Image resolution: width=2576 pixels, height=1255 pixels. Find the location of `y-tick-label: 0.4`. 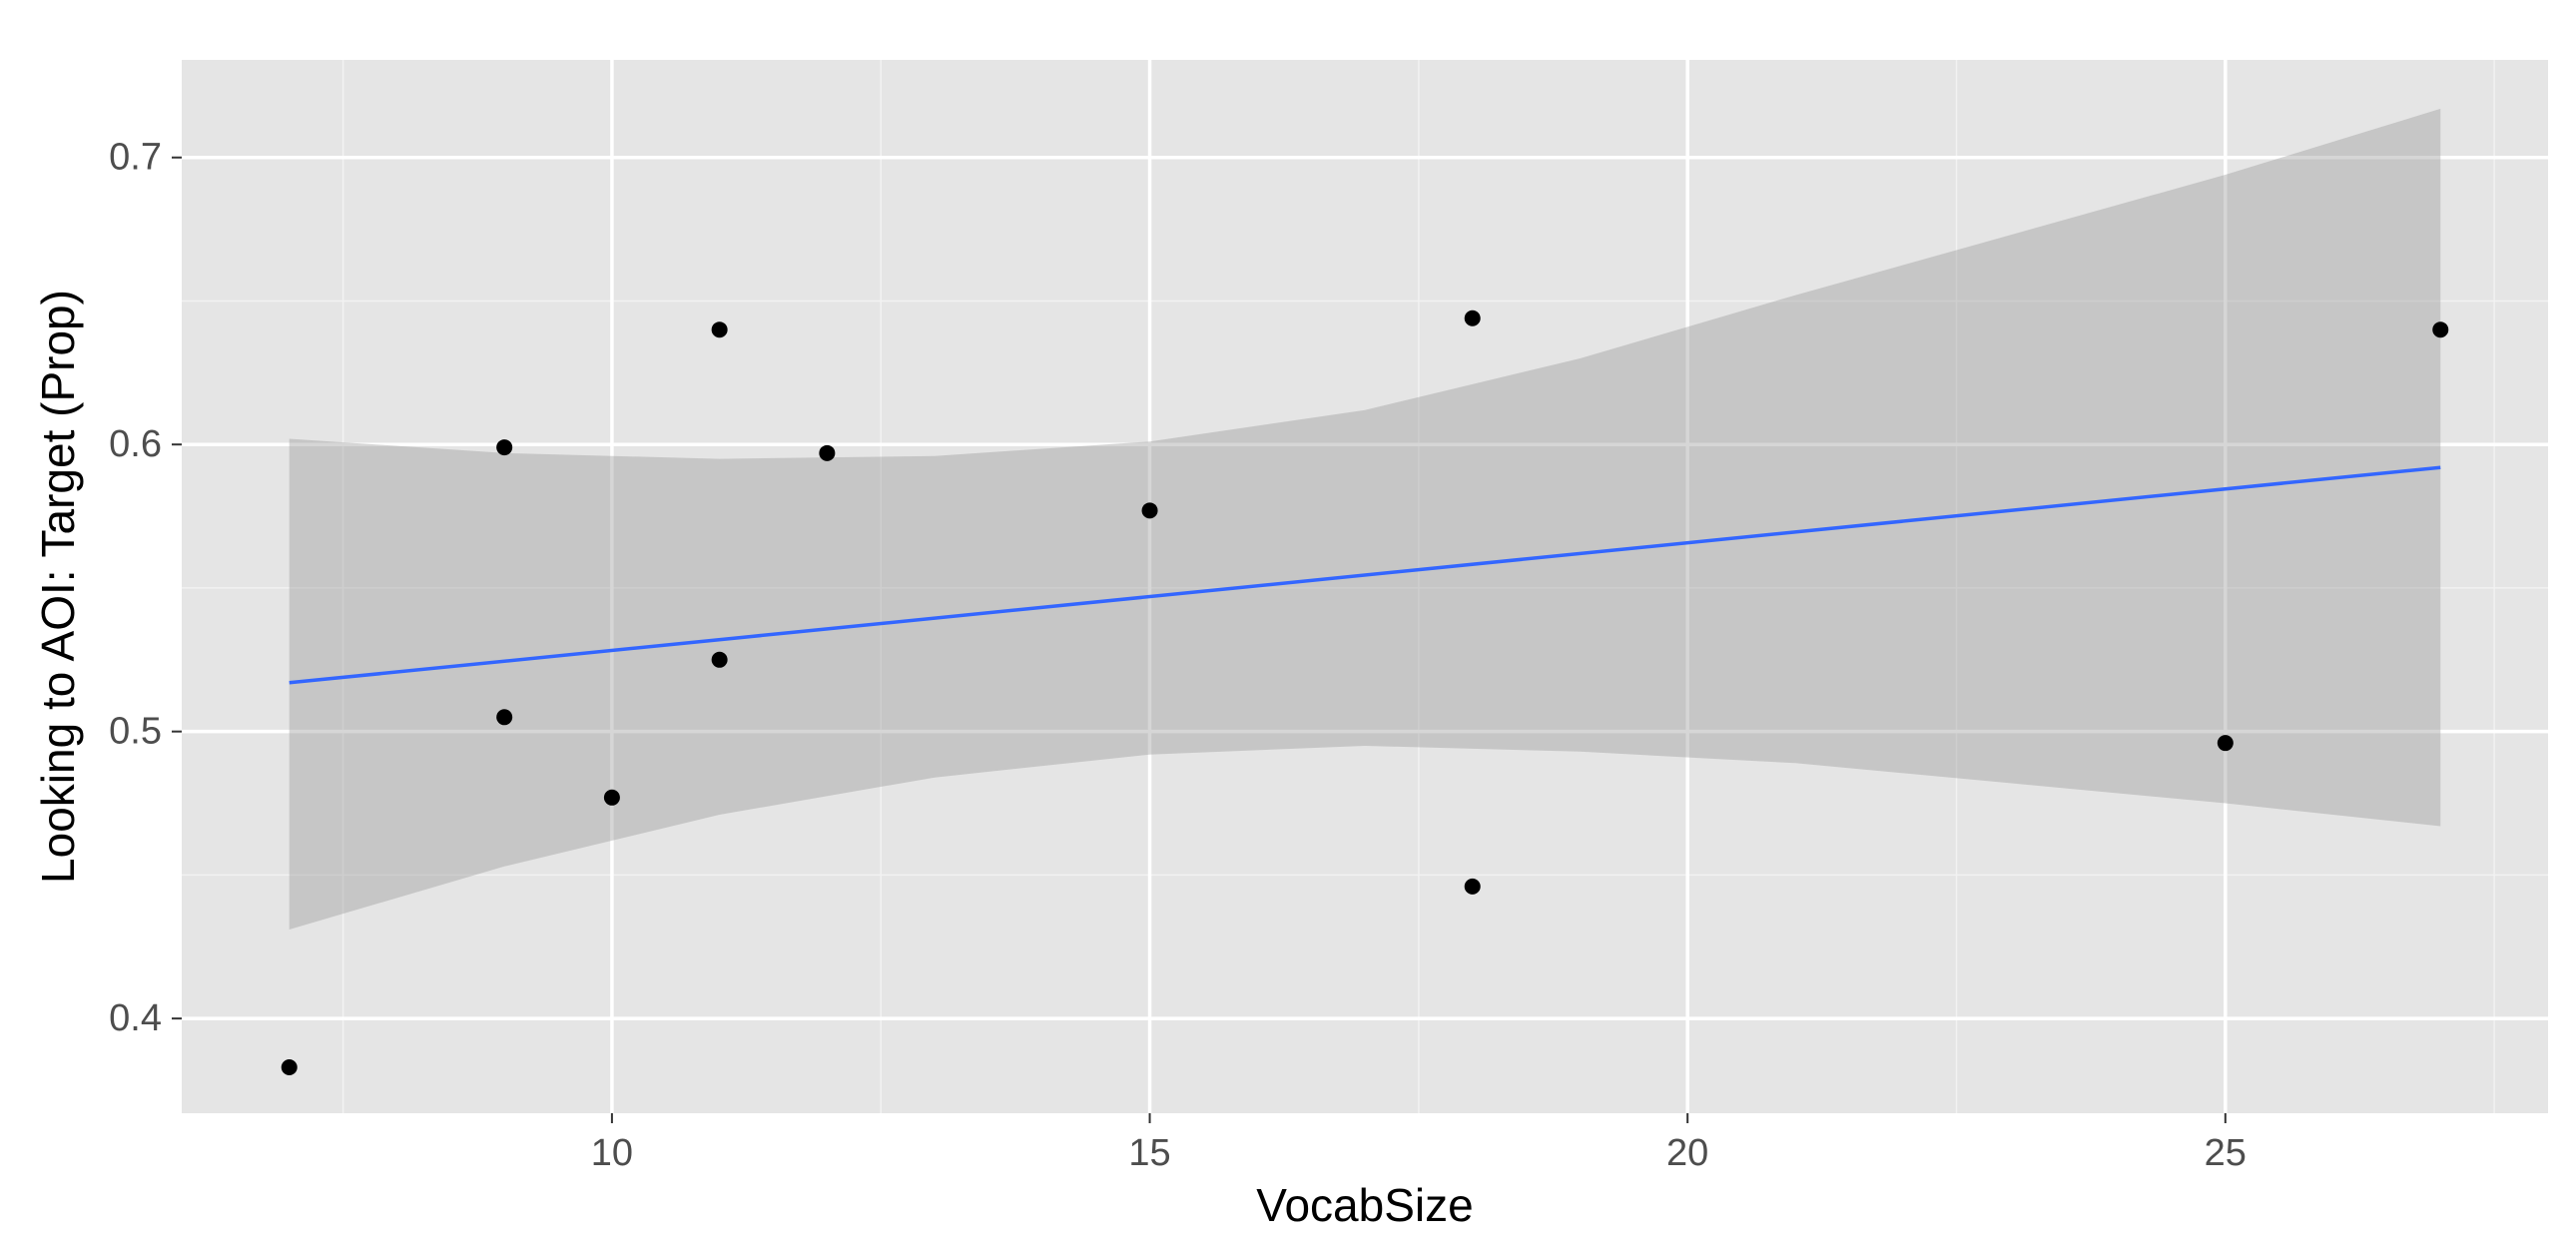

y-tick-label: 0.4 is located at coordinates (135, 1018).